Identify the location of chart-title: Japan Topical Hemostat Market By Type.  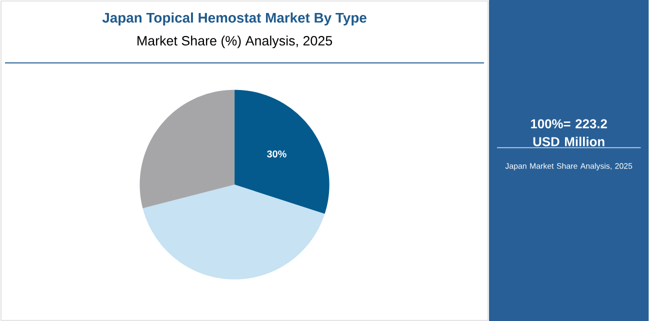
(234, 19).